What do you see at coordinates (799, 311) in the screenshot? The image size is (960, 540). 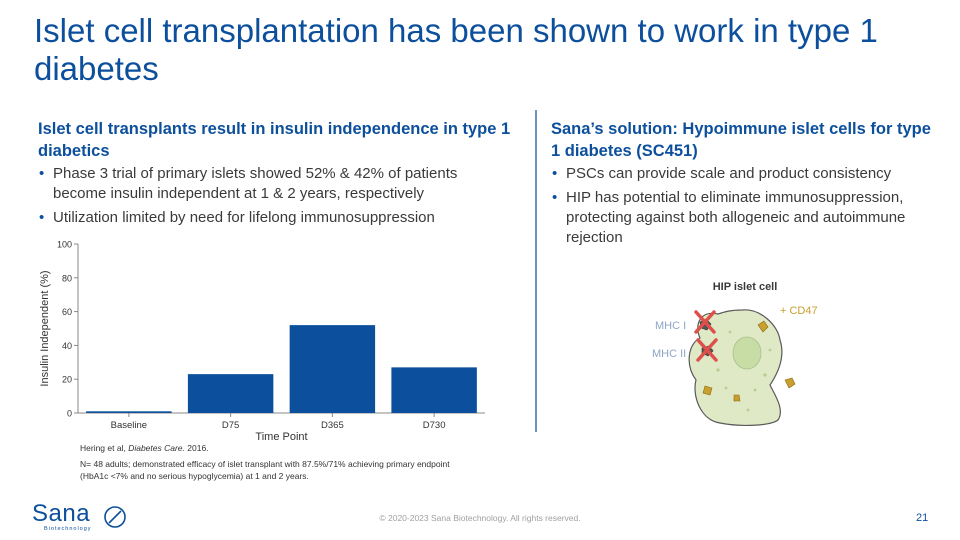 I see `cd47-label: + CD47` at bounding box center [799, 311].